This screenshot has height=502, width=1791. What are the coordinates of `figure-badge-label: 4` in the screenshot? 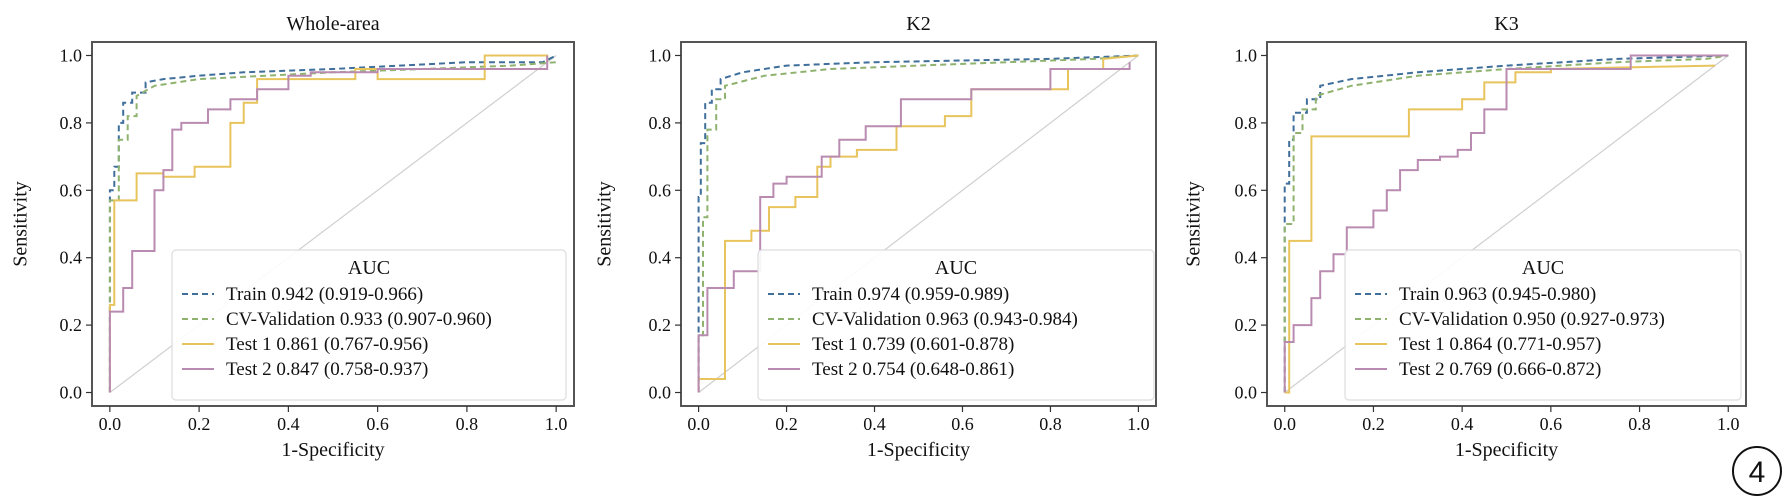 It's located at (1757, 472).